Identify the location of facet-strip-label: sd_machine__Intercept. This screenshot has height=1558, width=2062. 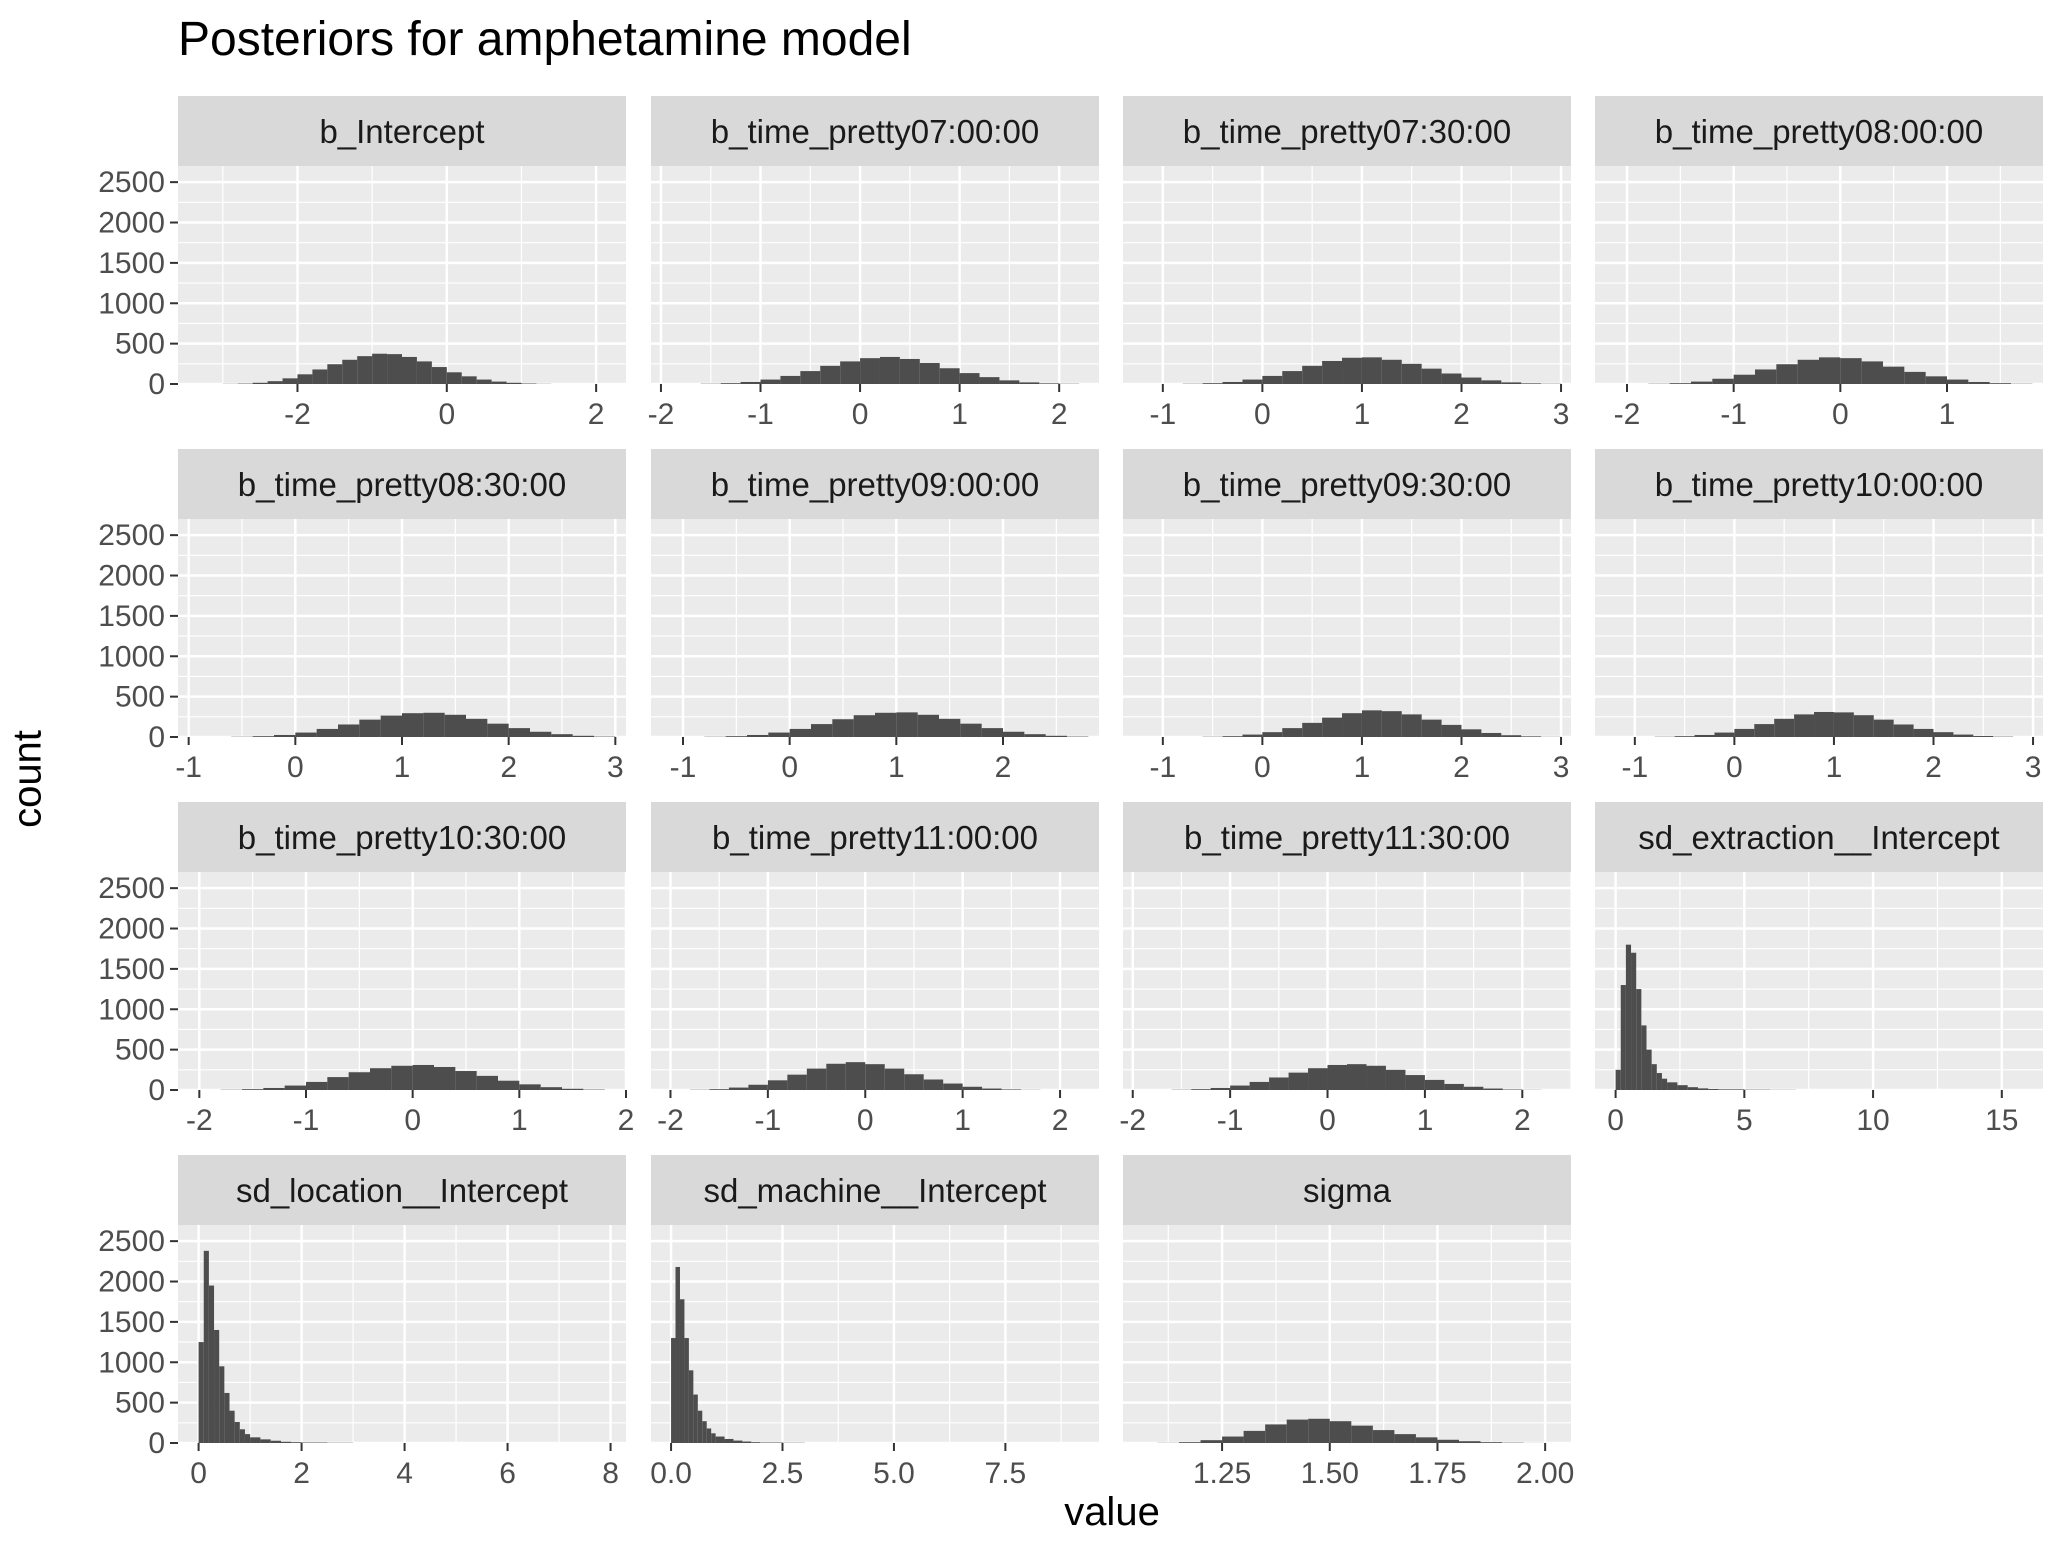
(874, 1190).